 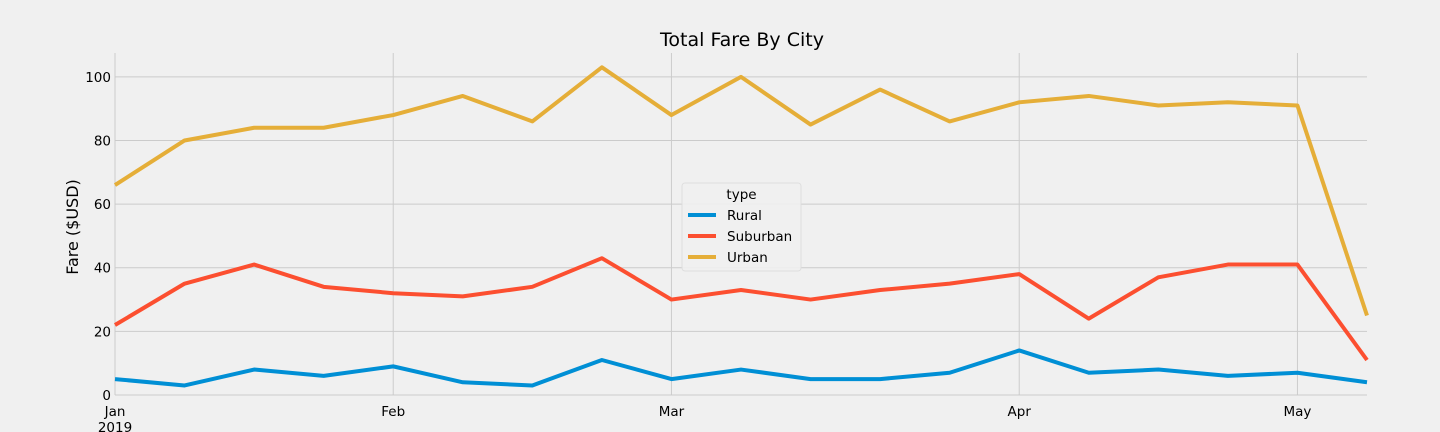 I want to click on y-axis-label: Fare ($USD), so click(x=72, y=227).